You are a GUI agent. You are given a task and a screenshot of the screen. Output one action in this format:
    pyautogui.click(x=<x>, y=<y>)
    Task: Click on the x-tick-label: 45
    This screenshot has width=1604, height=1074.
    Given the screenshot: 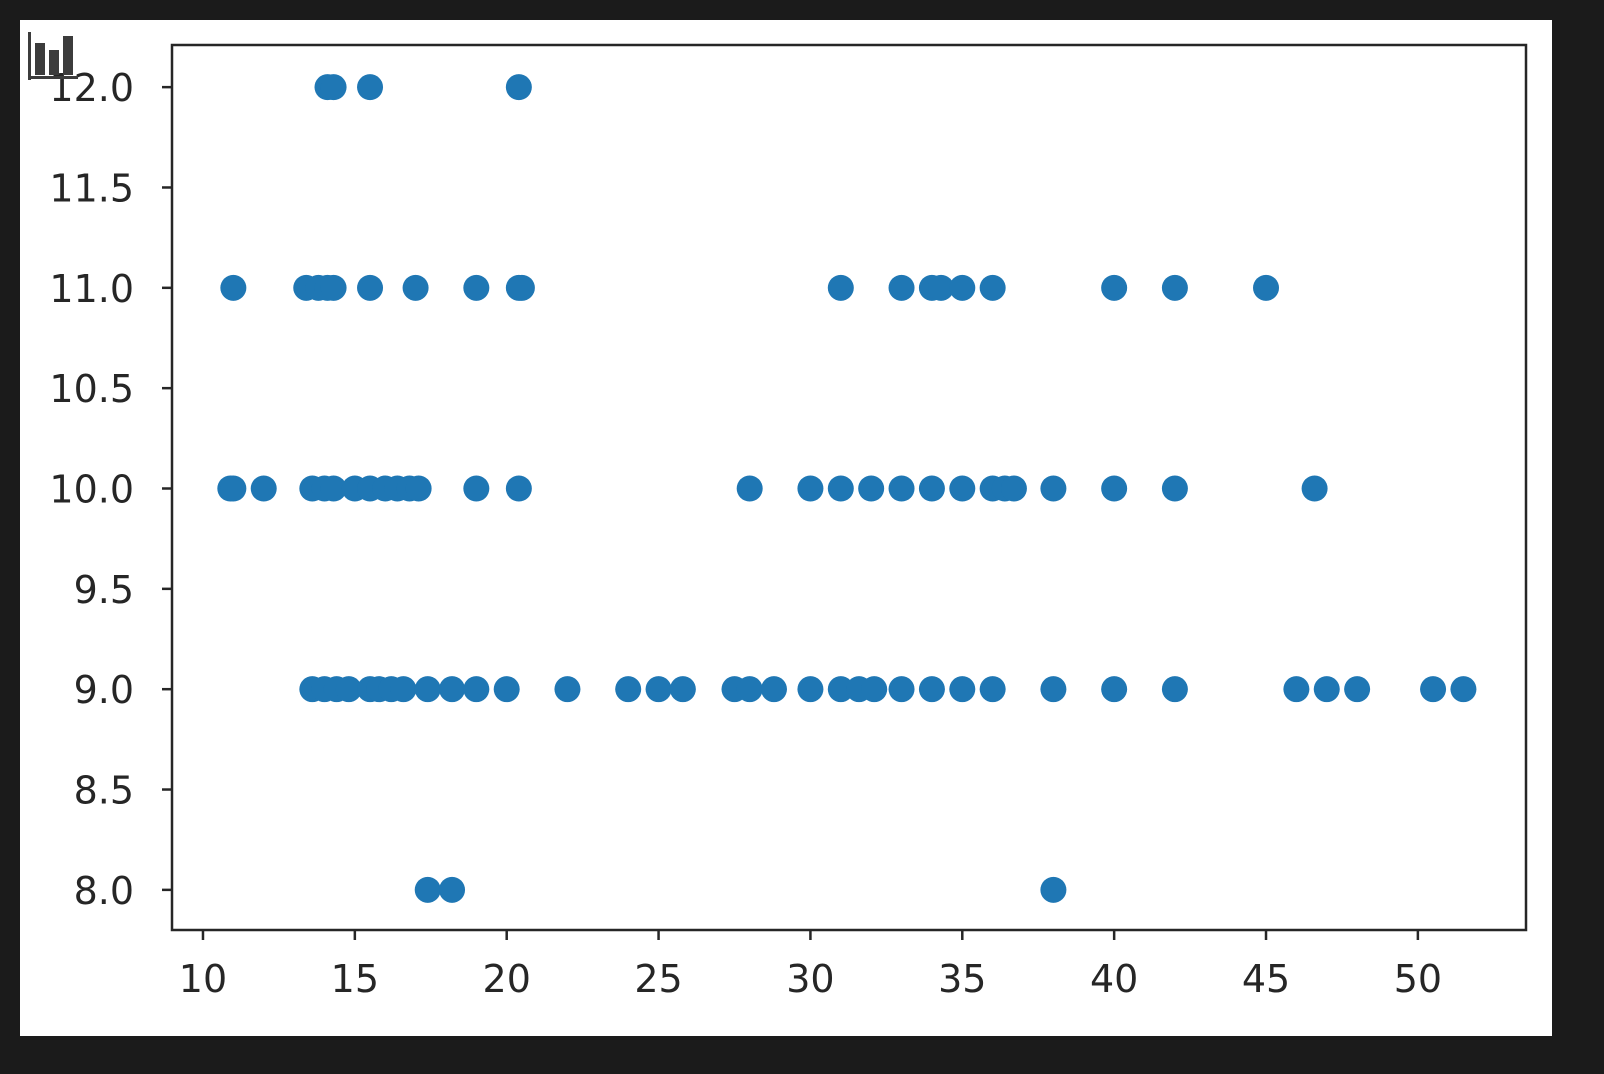 What is the action you would take?
    pyautogui.click(x=1266, y=979)
    